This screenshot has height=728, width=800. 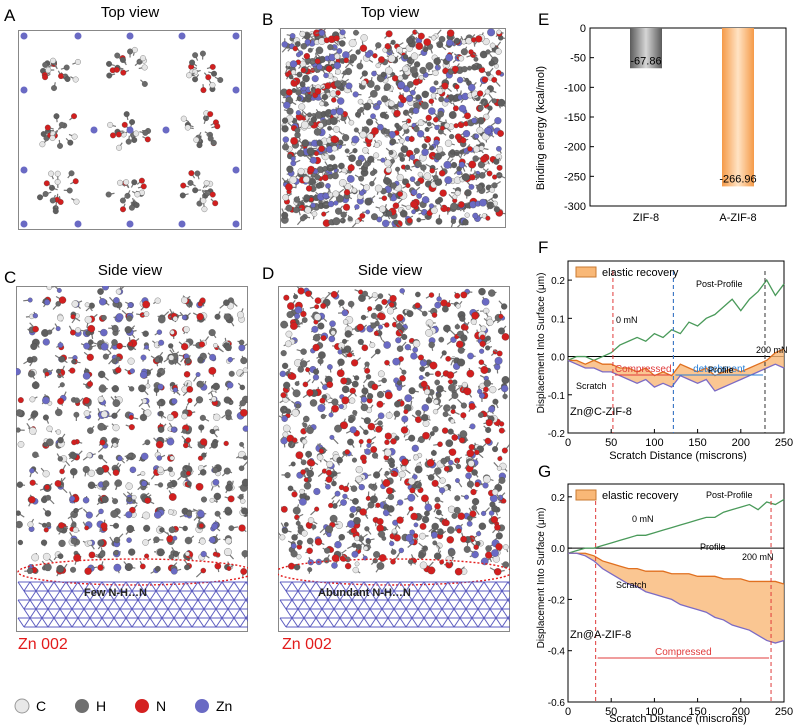 What do you see at coordinates (268, 19) in the screenshot?
I see `panel-letter-b: B` at bounding box center [268, 19].